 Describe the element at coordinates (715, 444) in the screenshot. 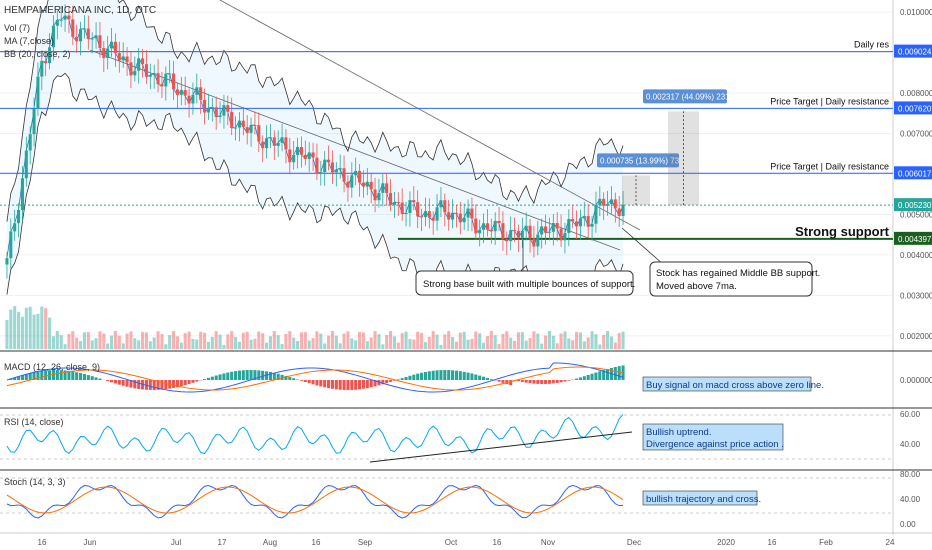

I see `rsi-annotation-line2: Divergence against price action .` at that location.